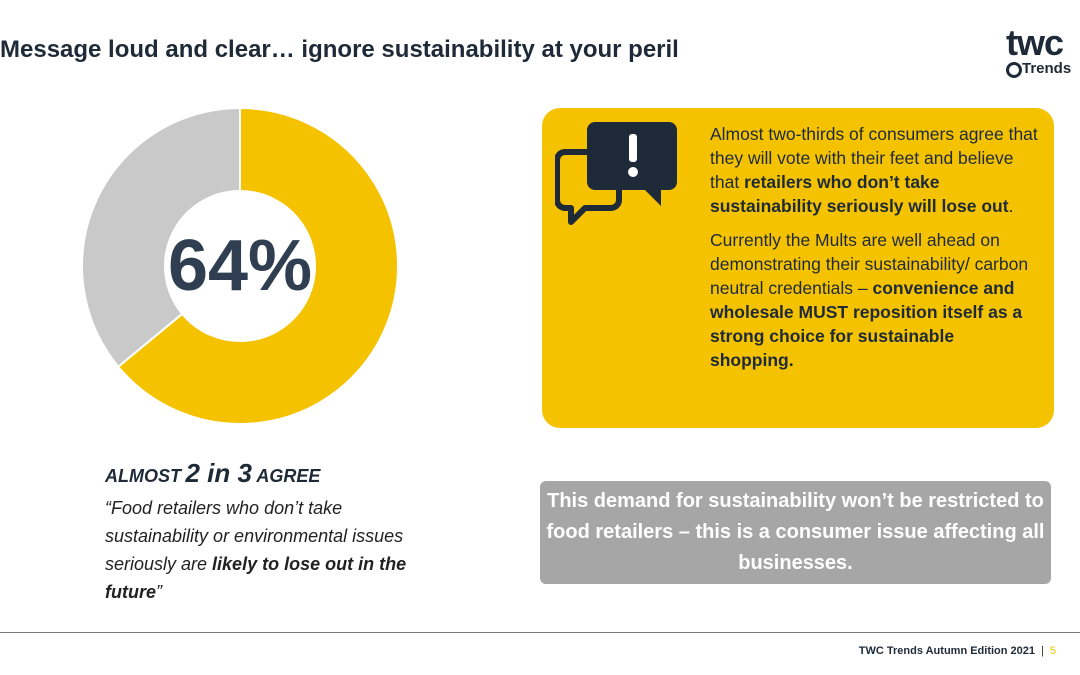  I want to click on stat-headline: ALMOST 2 in 3 AGREE, so click(212, 473).